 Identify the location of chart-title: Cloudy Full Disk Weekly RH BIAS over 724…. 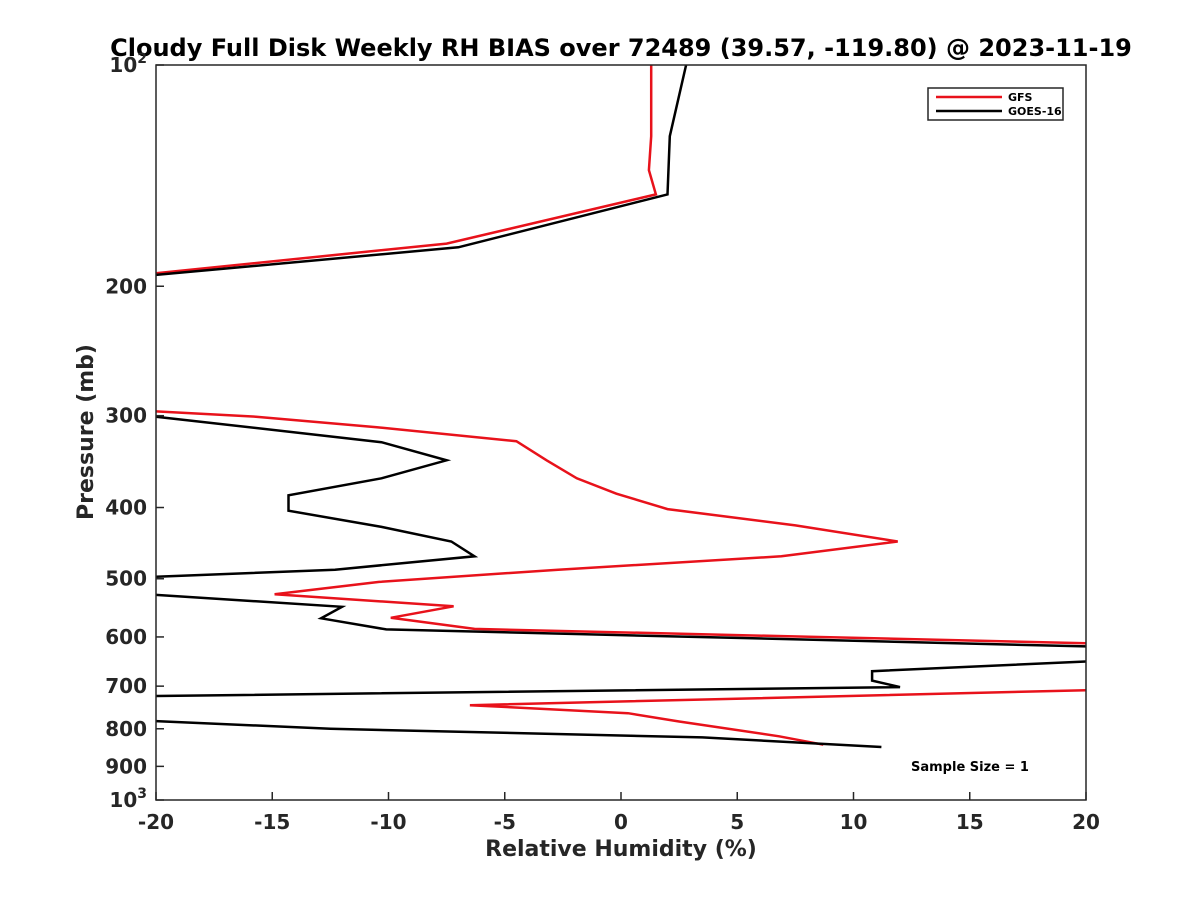
(621, 48).